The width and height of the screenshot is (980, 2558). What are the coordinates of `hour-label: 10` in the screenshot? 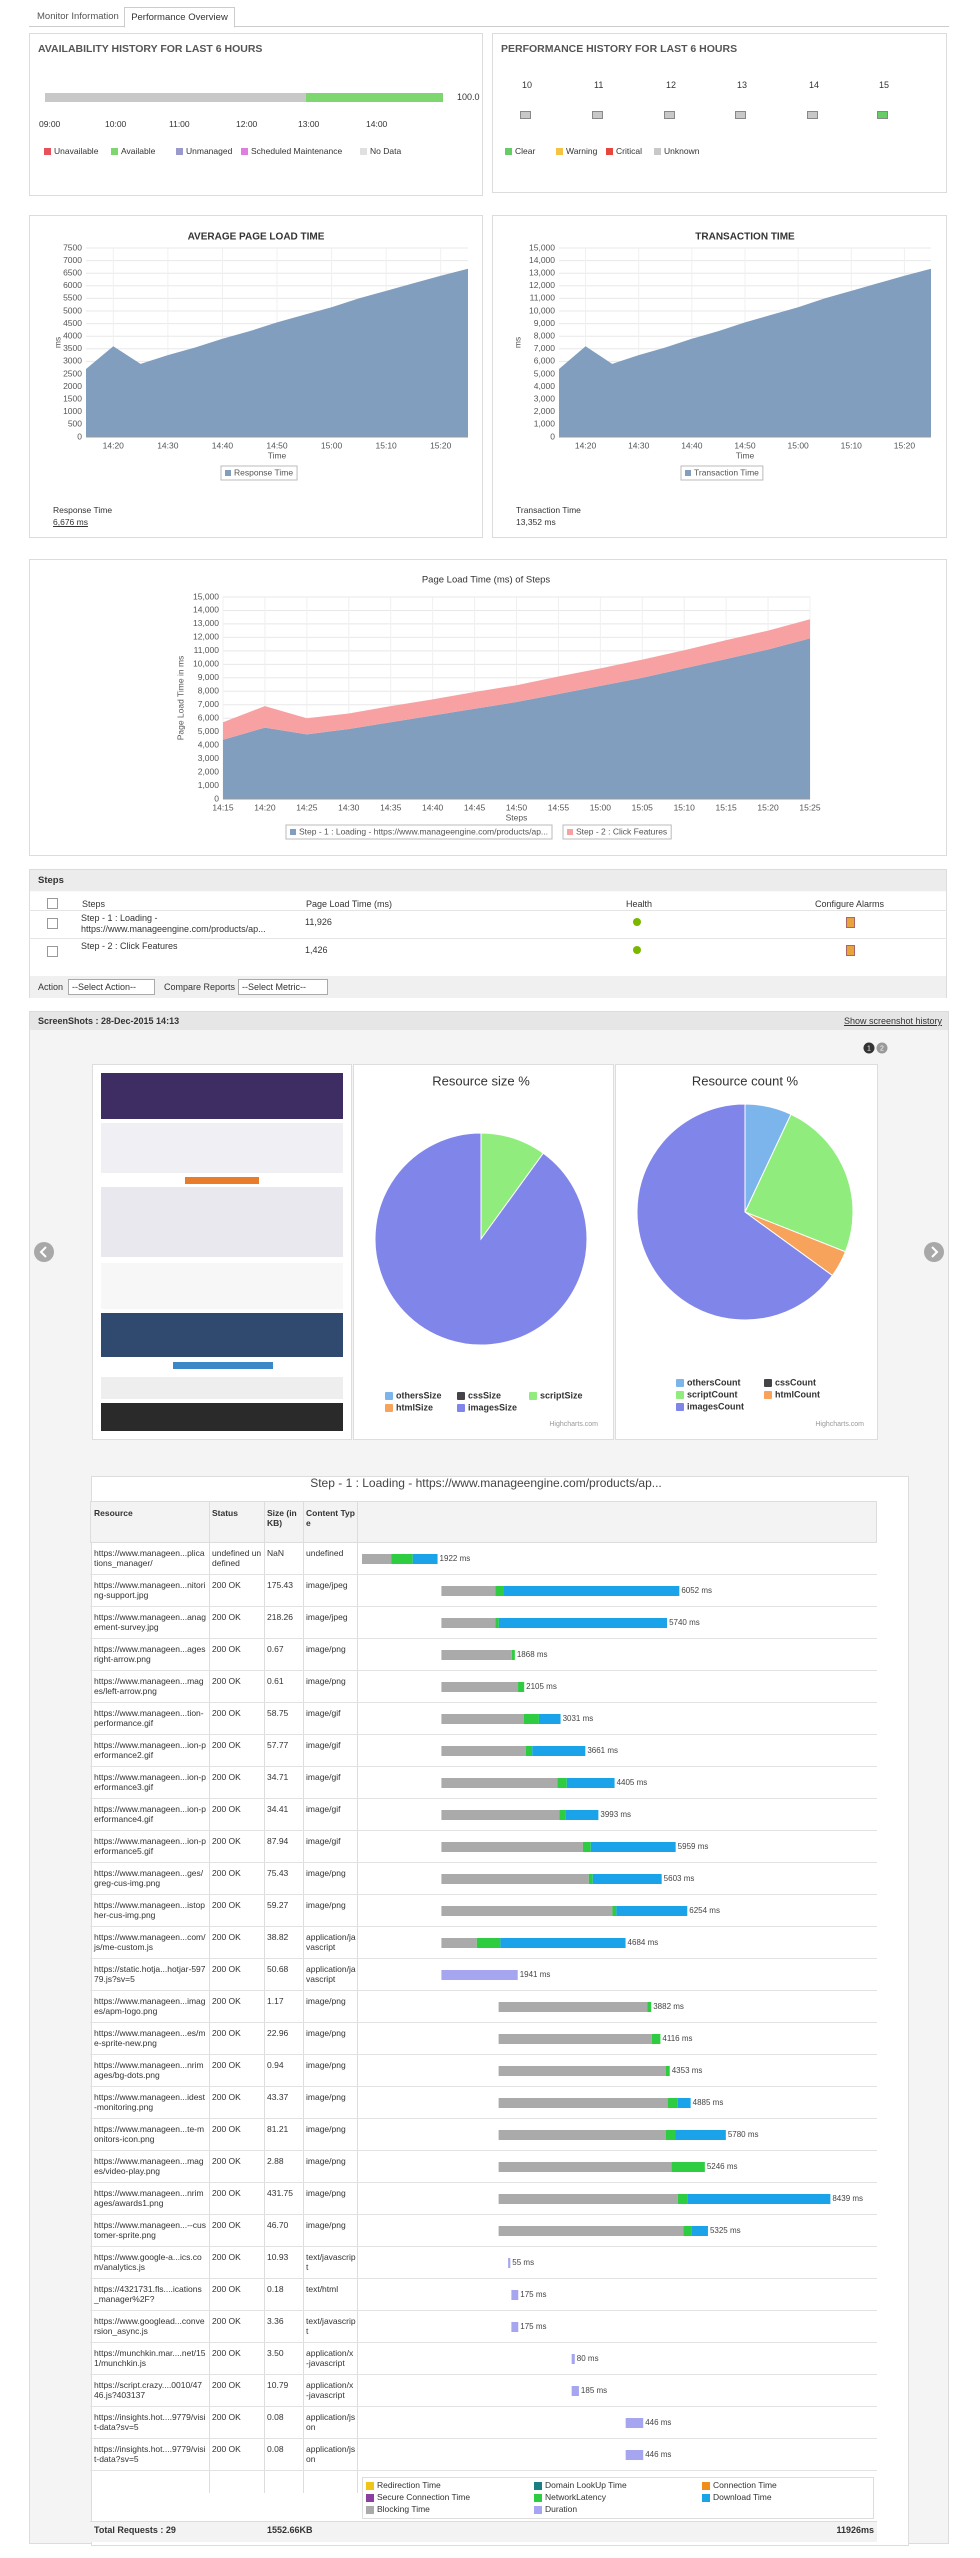 It's located at (527, 85).